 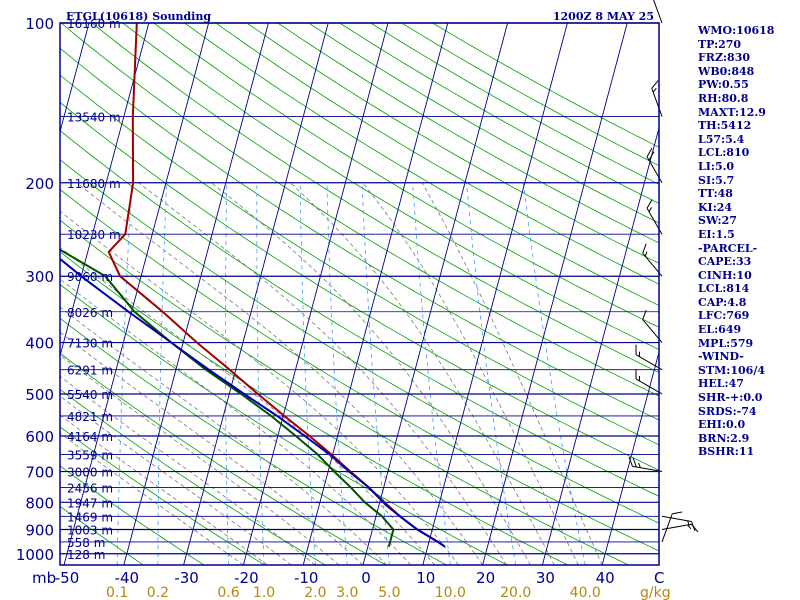 What do you see at coordinates (90, 437) in the screenshot?
I see `height-label: 4164 m` at bounding box center [90, 437].